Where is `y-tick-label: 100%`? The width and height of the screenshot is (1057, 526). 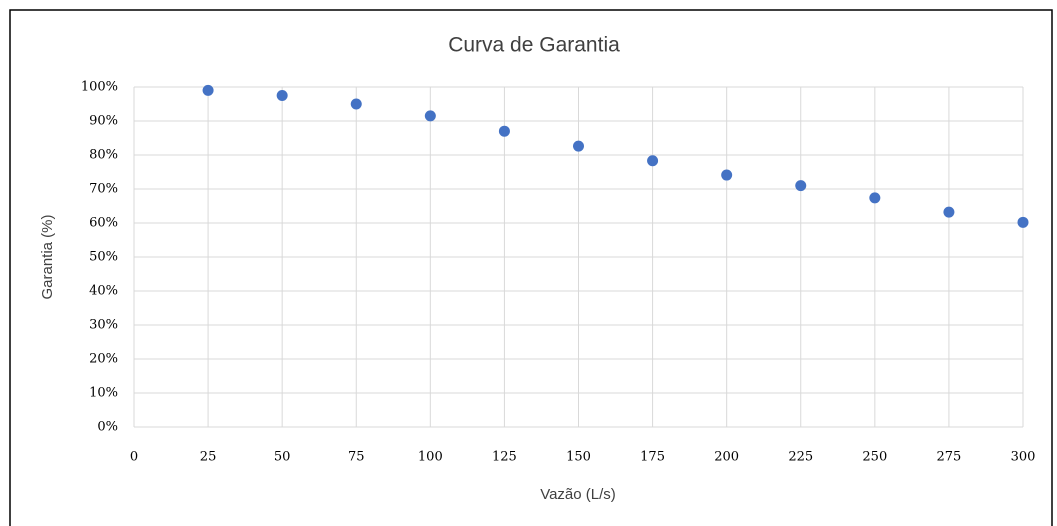
y-tick-label: 100% is located at coordinates (99, 87).